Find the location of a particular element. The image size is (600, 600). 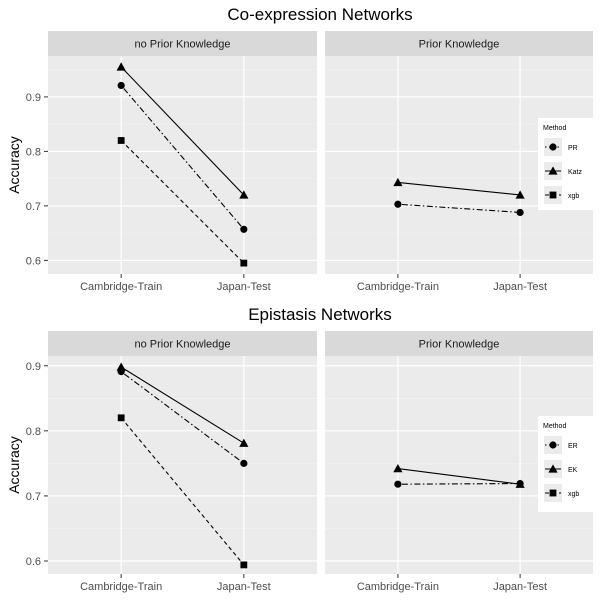

chart-title: Co-expression Networks is located at coordinates (319, 14).